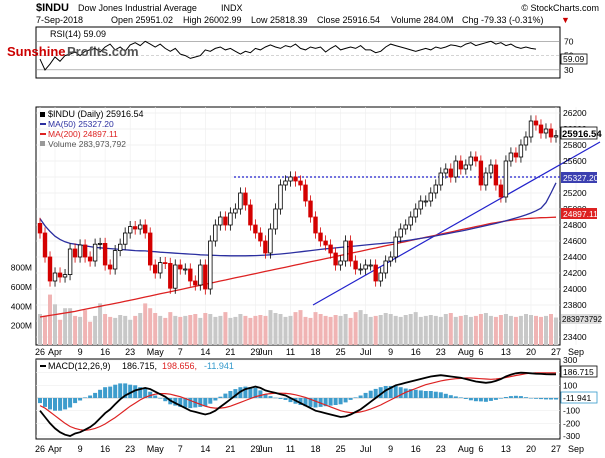 The height and width of the screenshot is (458, 605). Describe the element at coordinates (531, 449) in the screenshot. I see `date-axis-label: 20` at that location.